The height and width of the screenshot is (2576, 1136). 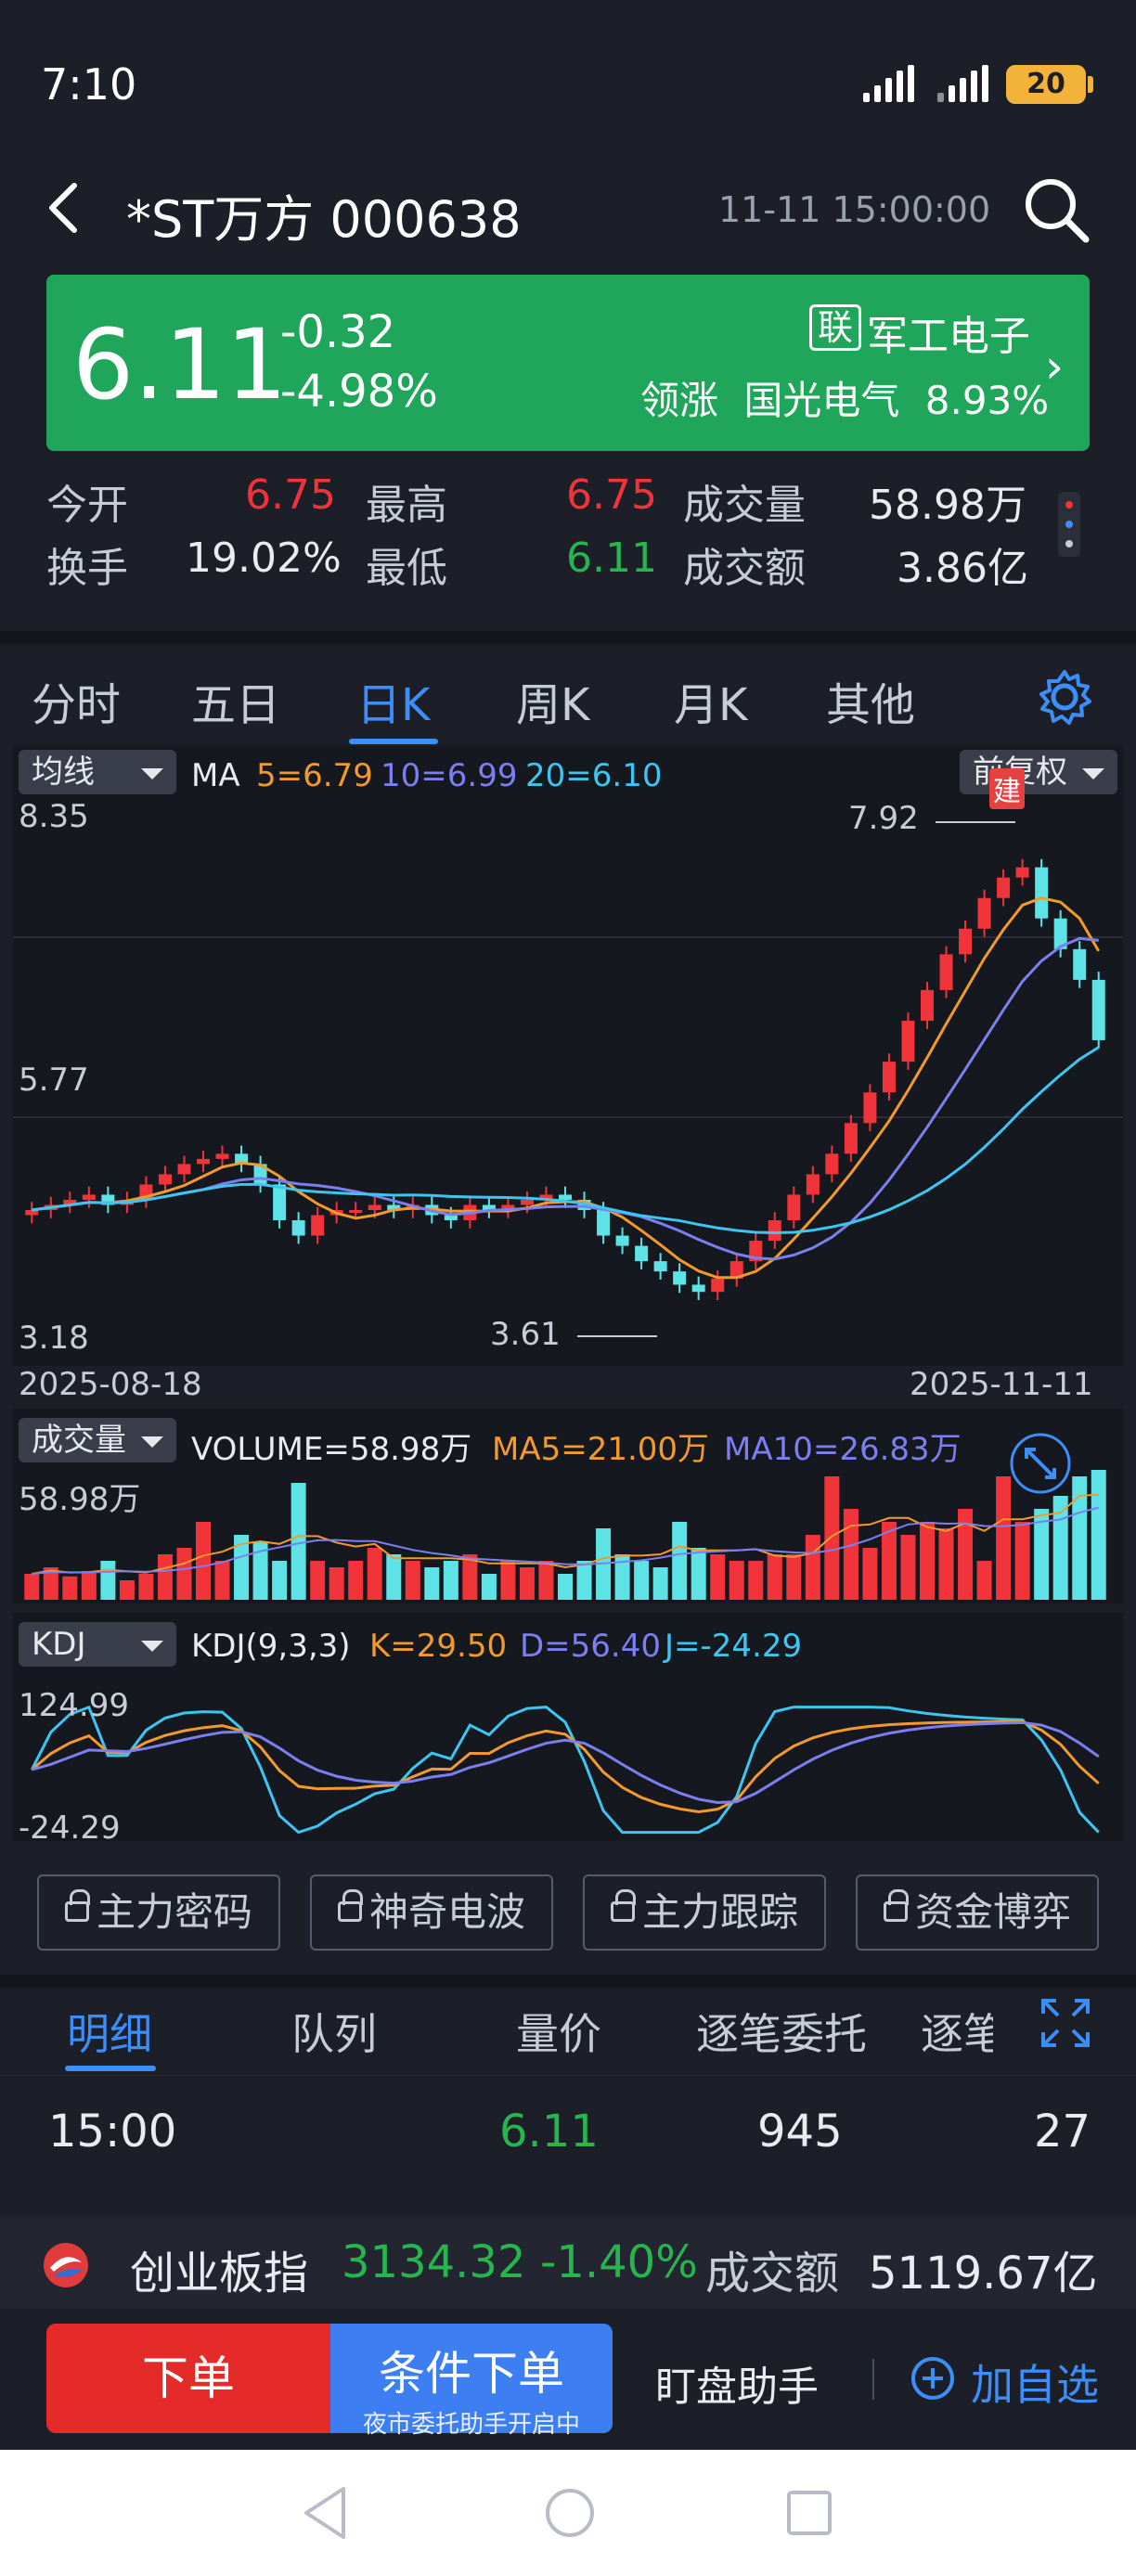 I want to click on tab-order-by-order: 逐笔委托, so click(x=781, y=2034).